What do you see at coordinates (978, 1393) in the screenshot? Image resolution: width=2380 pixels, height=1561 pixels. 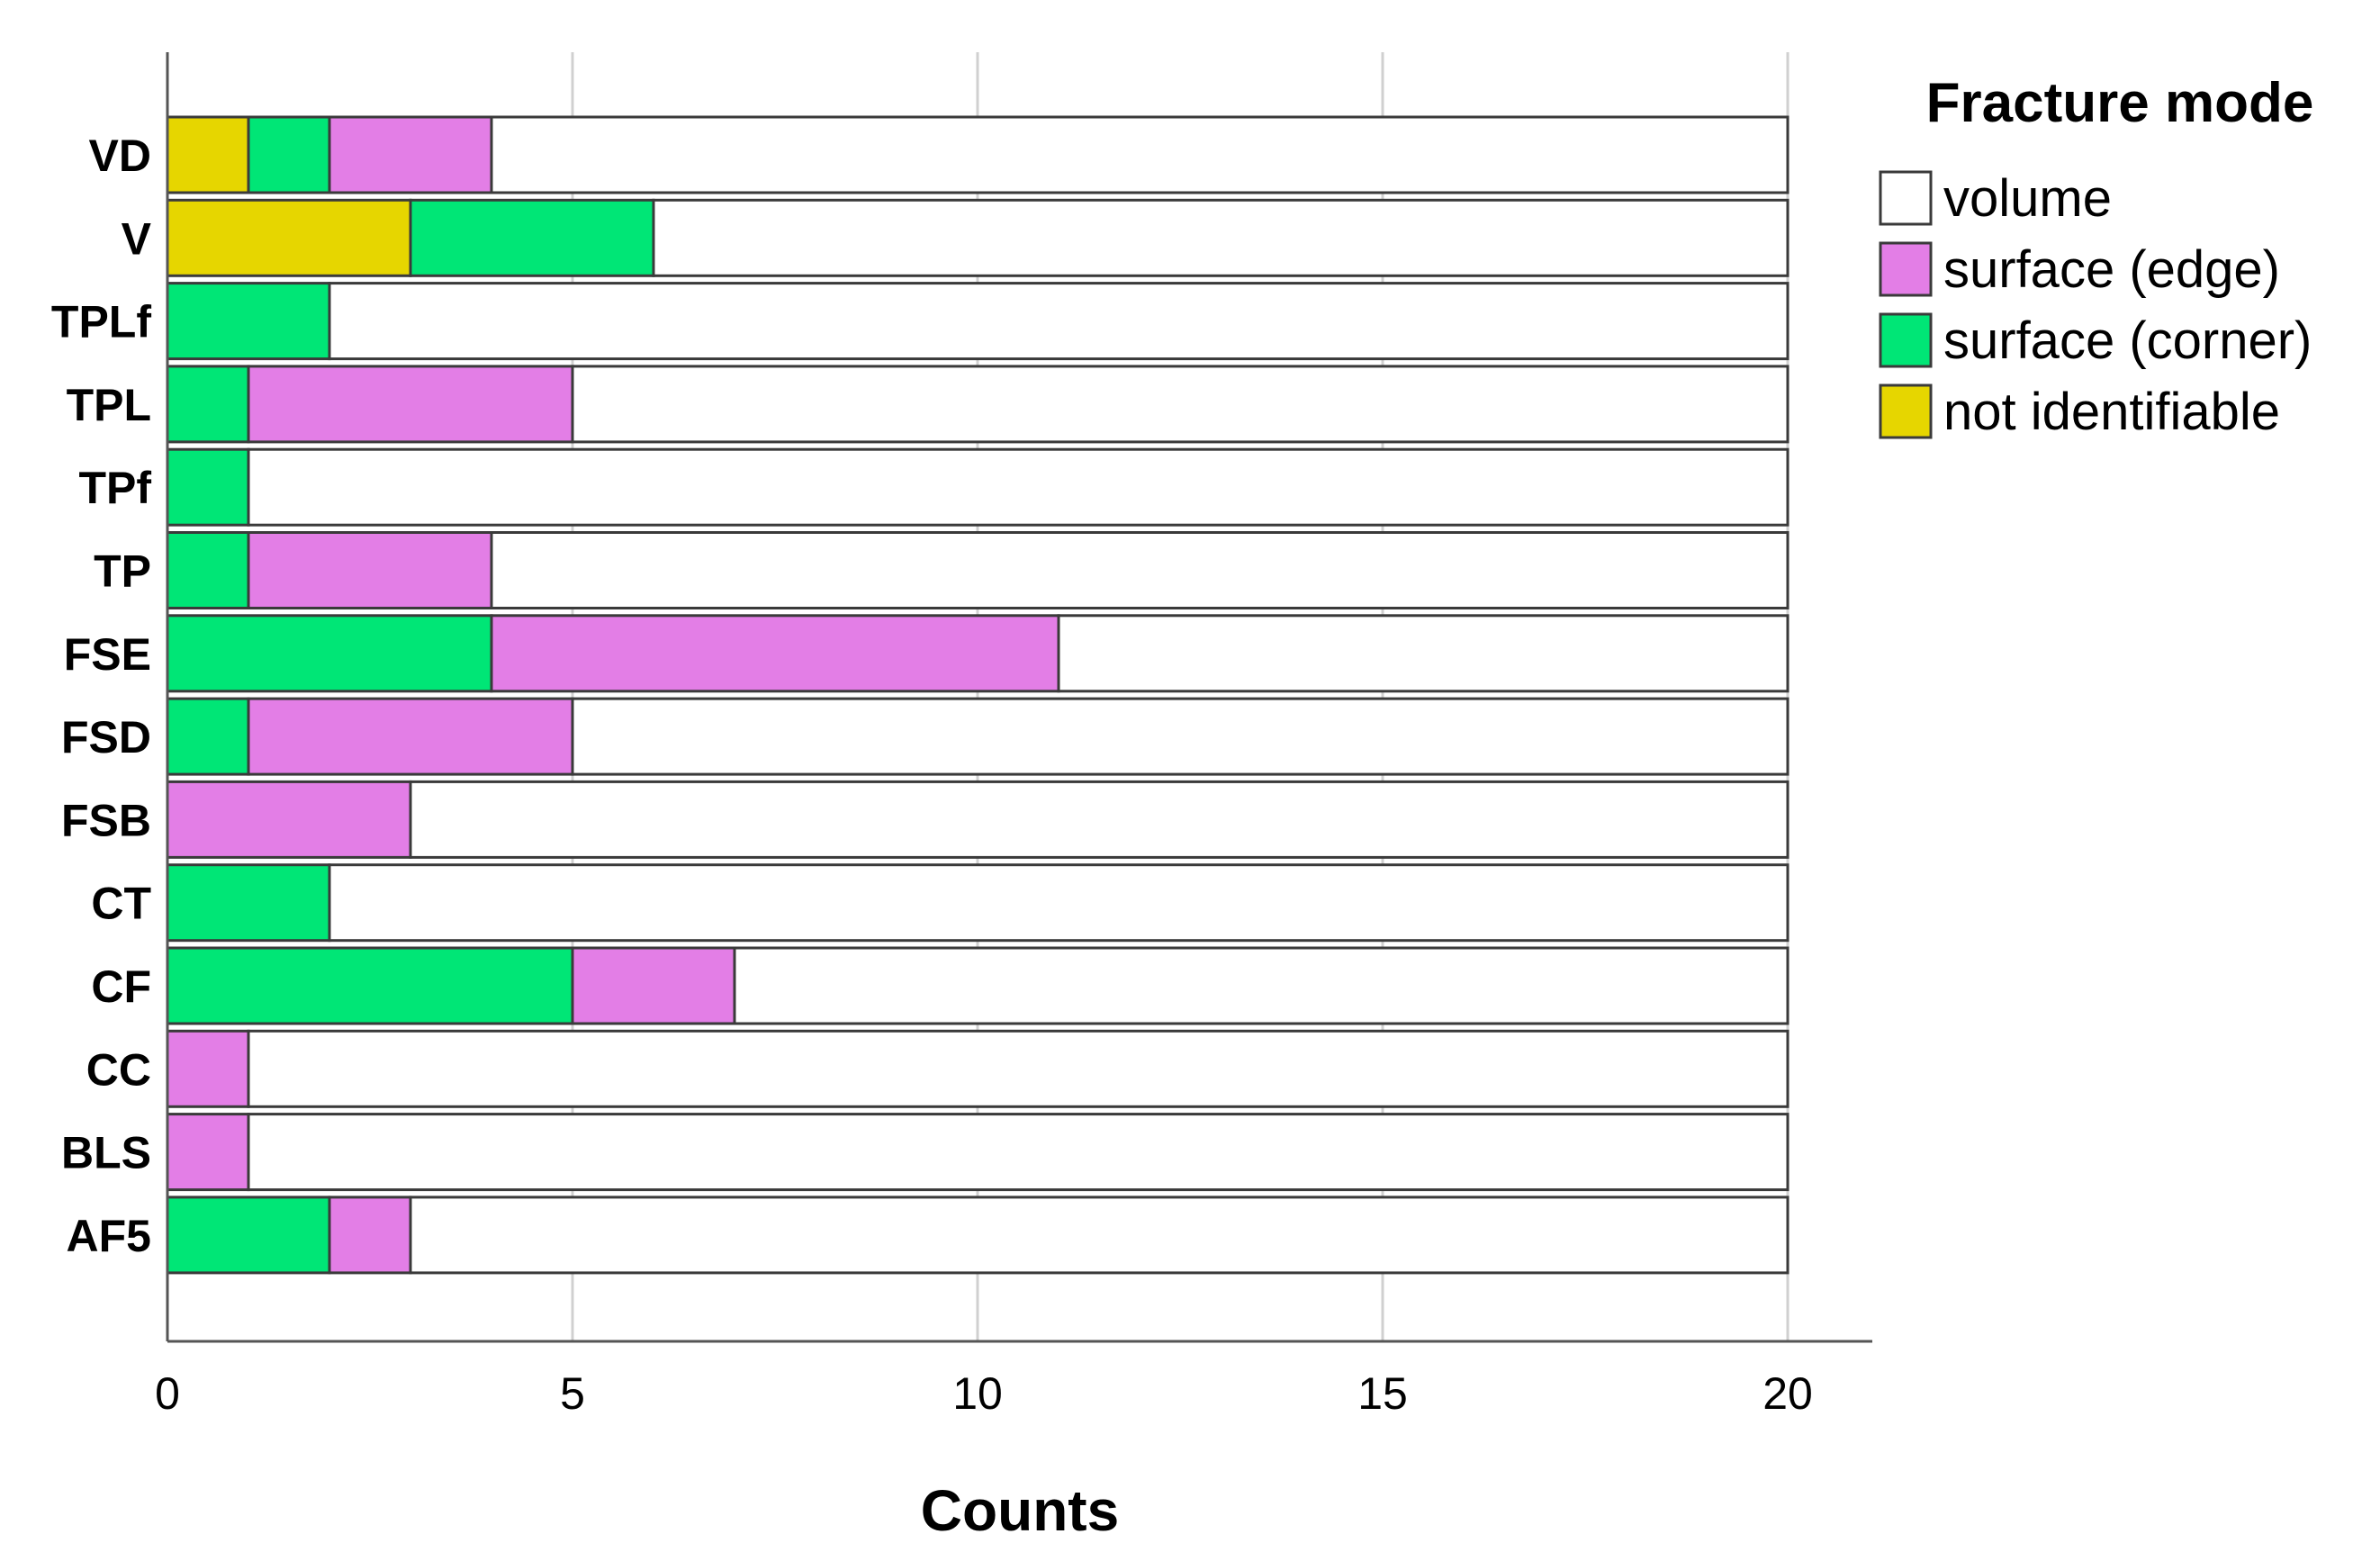 I see `x-tick-label: 10` at bounding box center [978, 1393].